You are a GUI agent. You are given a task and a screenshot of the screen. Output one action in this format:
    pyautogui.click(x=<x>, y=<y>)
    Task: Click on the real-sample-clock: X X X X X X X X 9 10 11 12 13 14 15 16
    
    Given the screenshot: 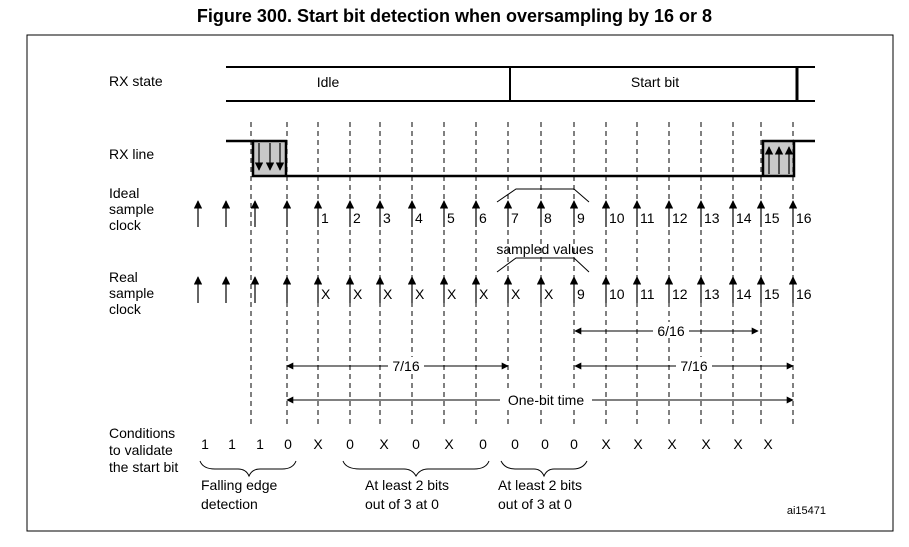 What is the action you would take?
    pyautogui.click(x=502, y=289)
    